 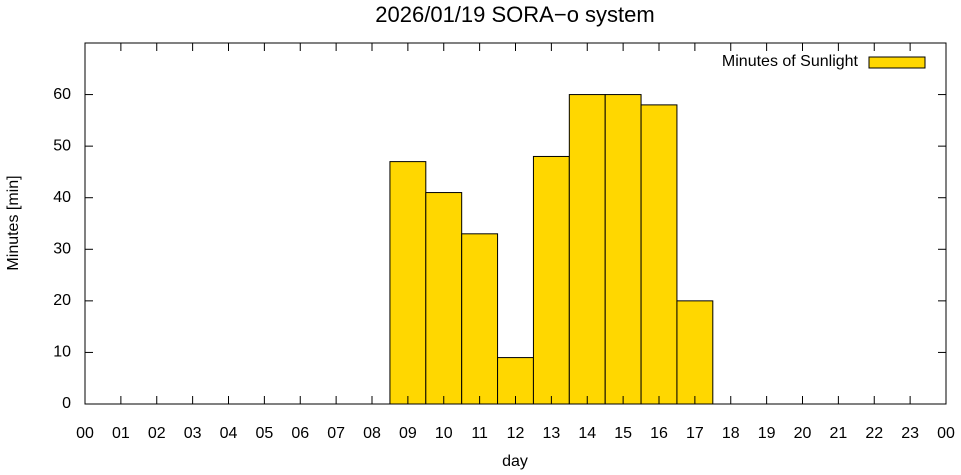 What do you see at coordinates (874, 433) in the screenshot?
I see `x-tick-label: 22` at bounding box center [874, 433].